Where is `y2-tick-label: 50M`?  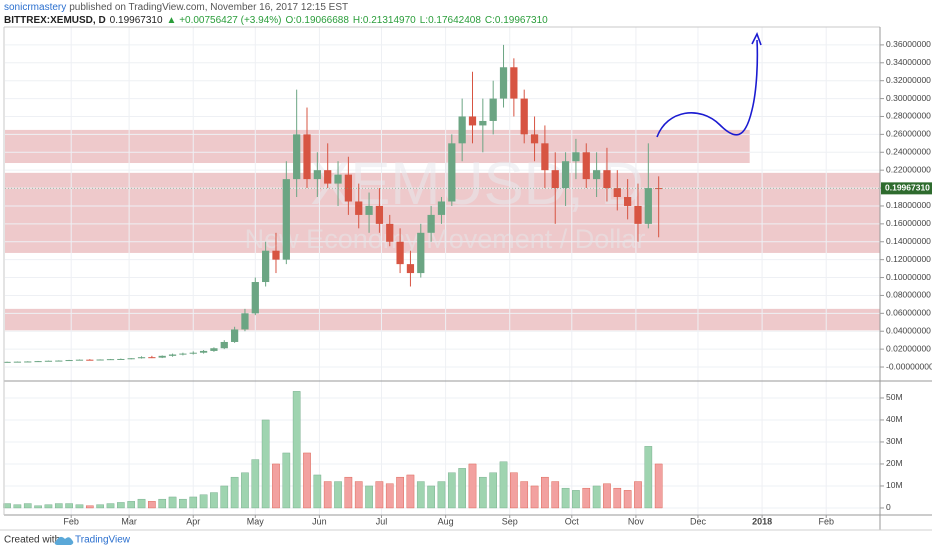
y2-tick-label: 50M is located at coordinates (894, 397).